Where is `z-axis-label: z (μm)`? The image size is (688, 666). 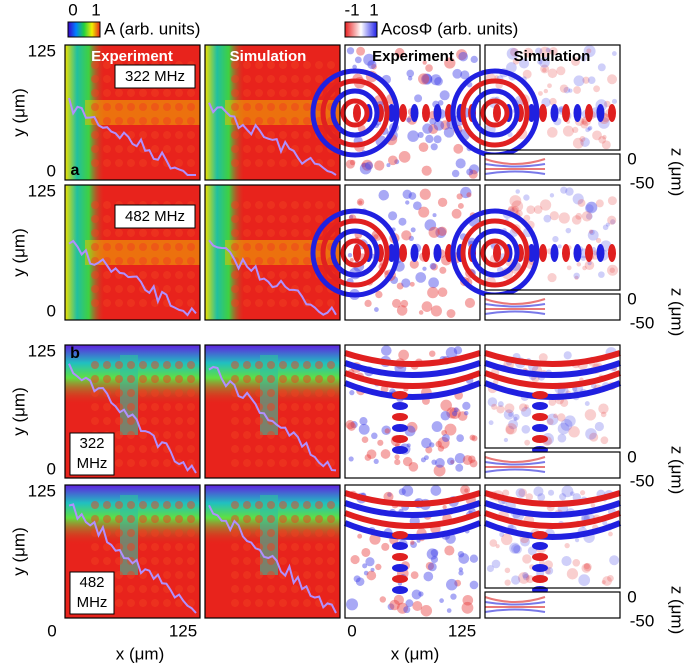 z-axis-label: z (μm) is located at coordinates (677, 172).